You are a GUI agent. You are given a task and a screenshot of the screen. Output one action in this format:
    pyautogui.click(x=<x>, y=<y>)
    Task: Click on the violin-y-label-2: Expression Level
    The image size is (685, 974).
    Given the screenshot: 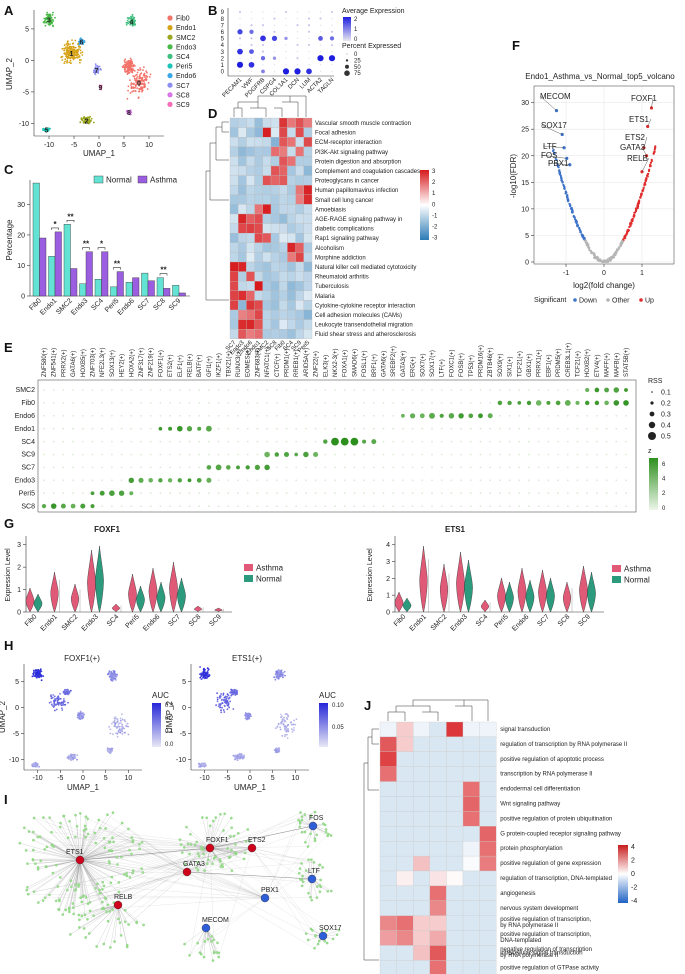 What is the action you would take?
    pyautogui.click(x=370, y=575)
    